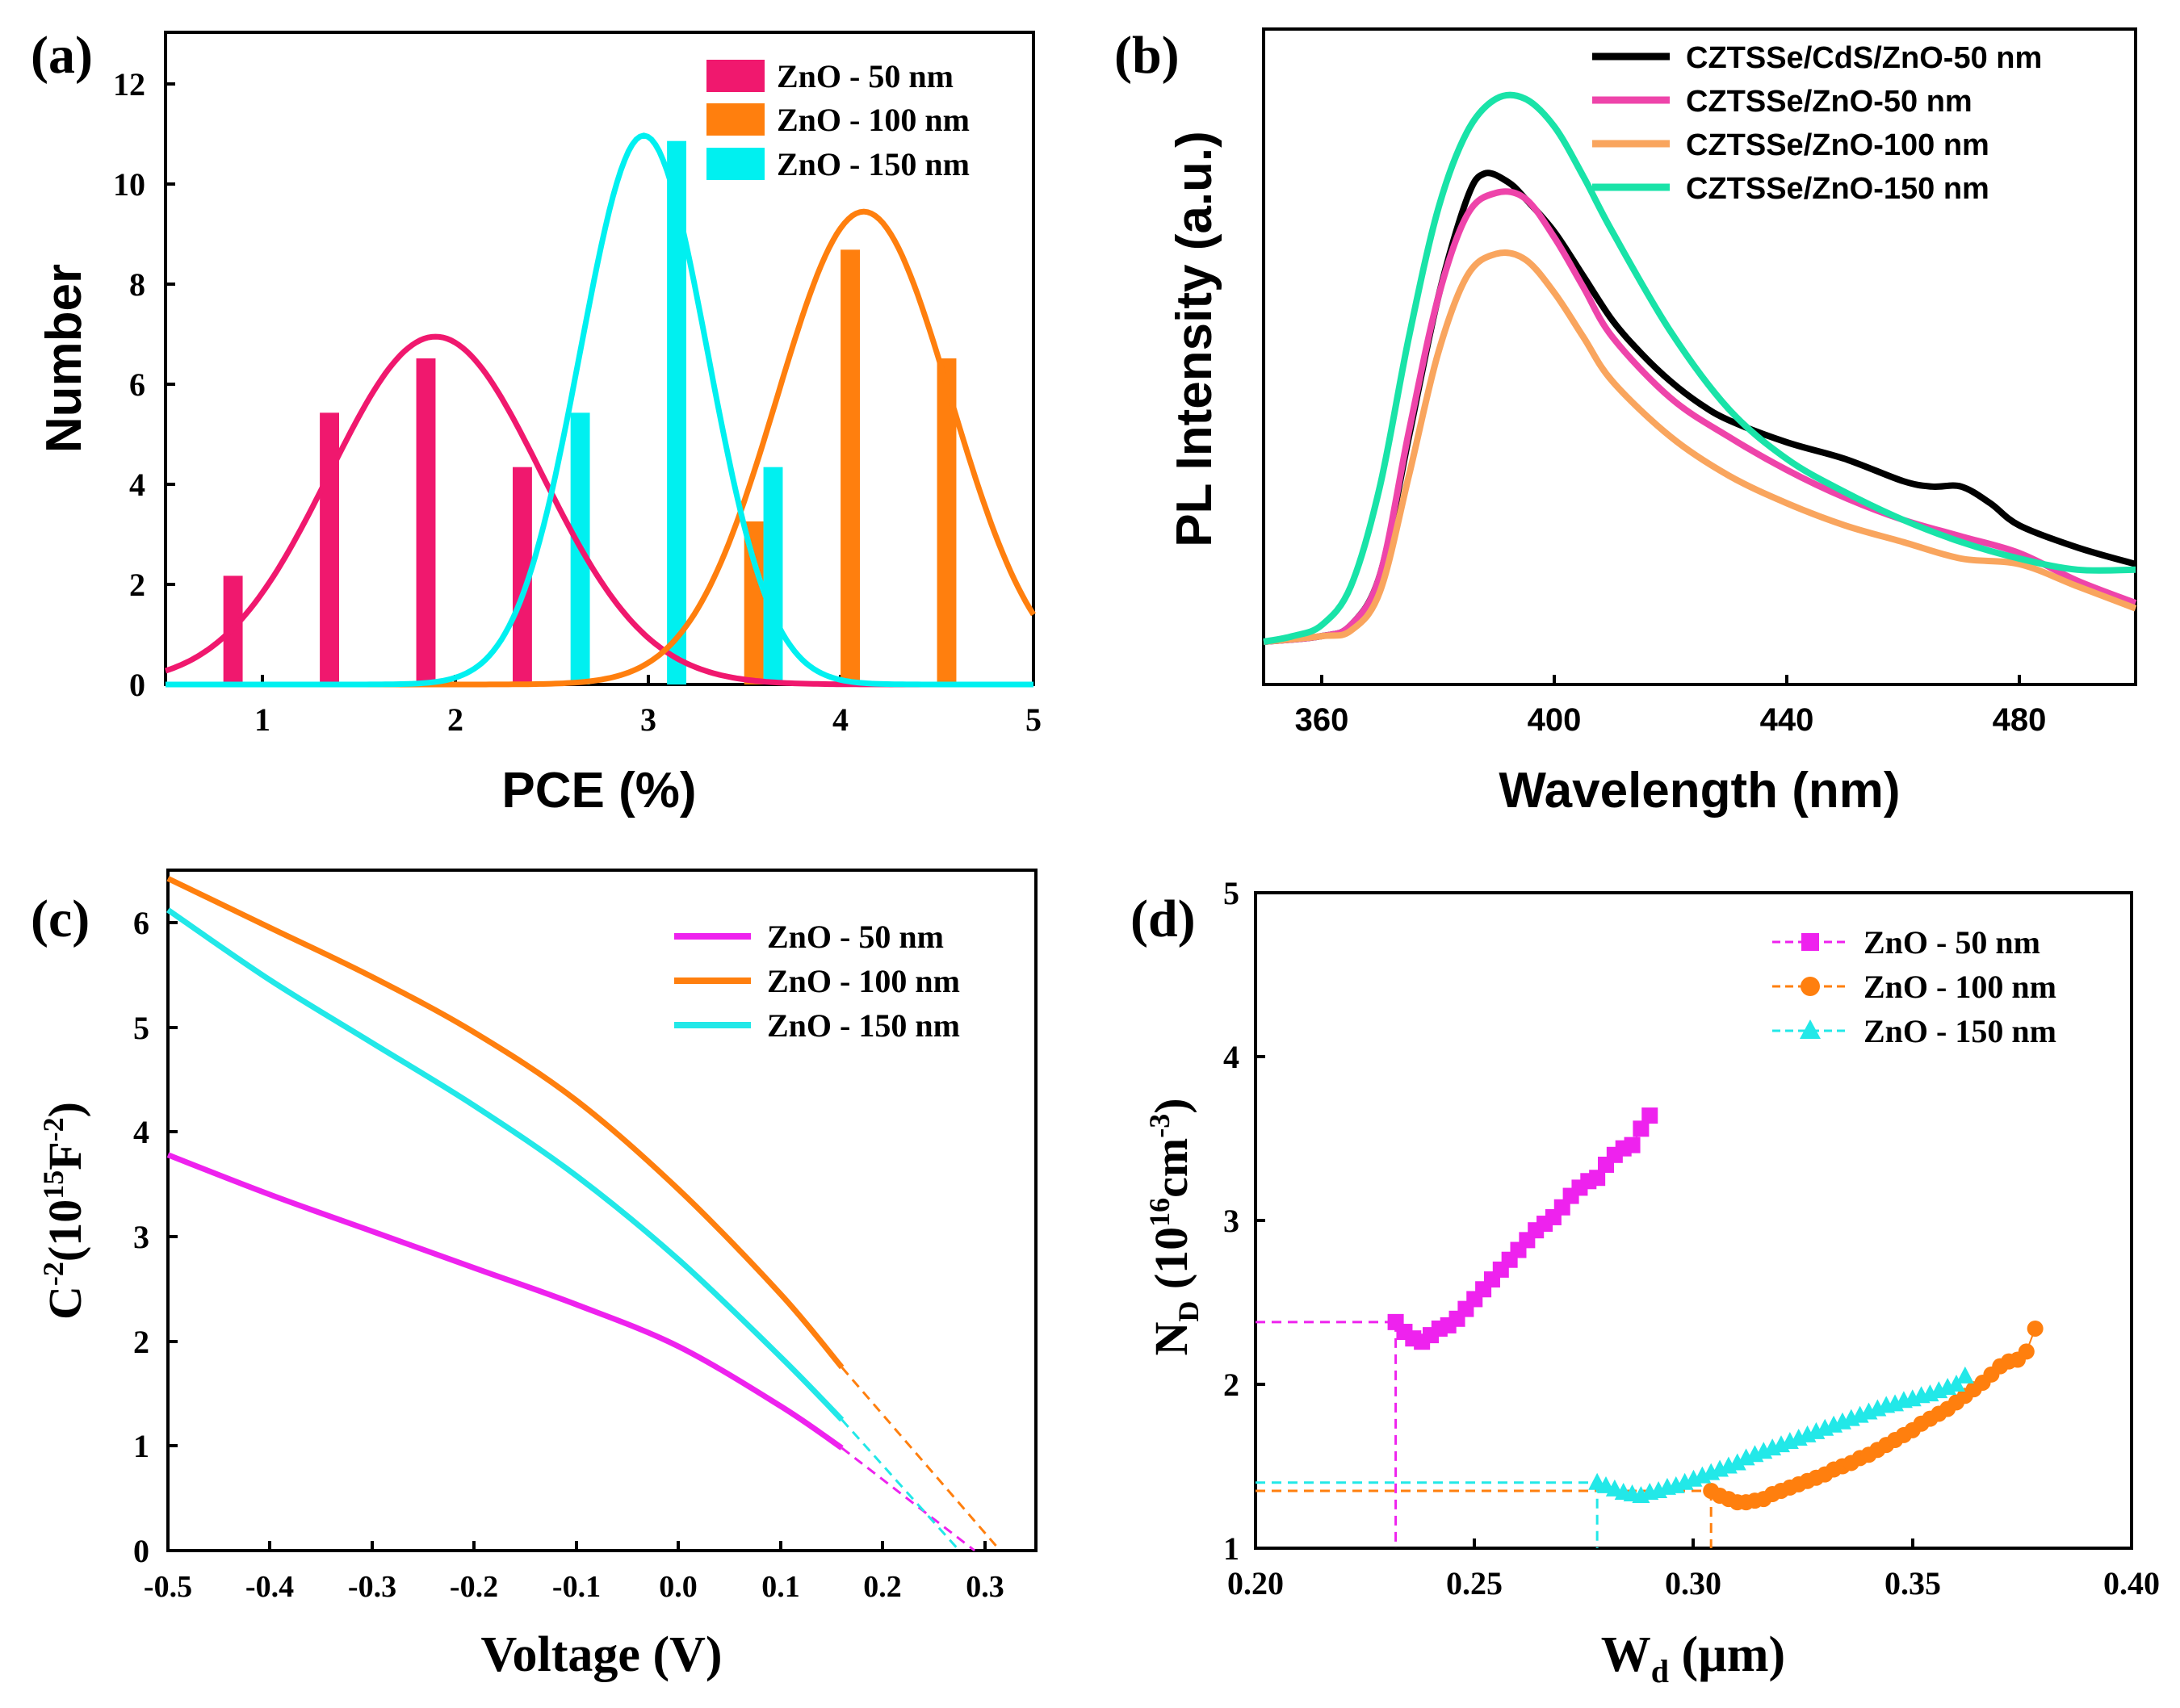  What do you see at coordinates (1194, 339) in the screenshot?
I see `y-axis-label-b: PL Intensity (a.u.)` at bounding box center [1194, 339].